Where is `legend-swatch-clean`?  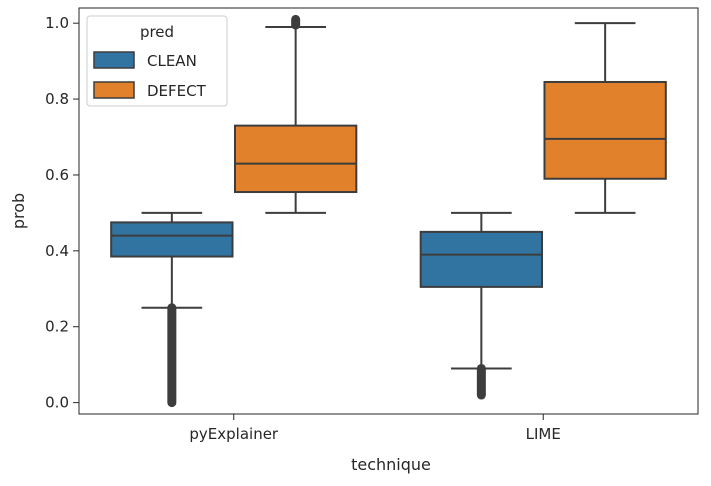 legend-swatch-clean is located at coordinates (114, 60).